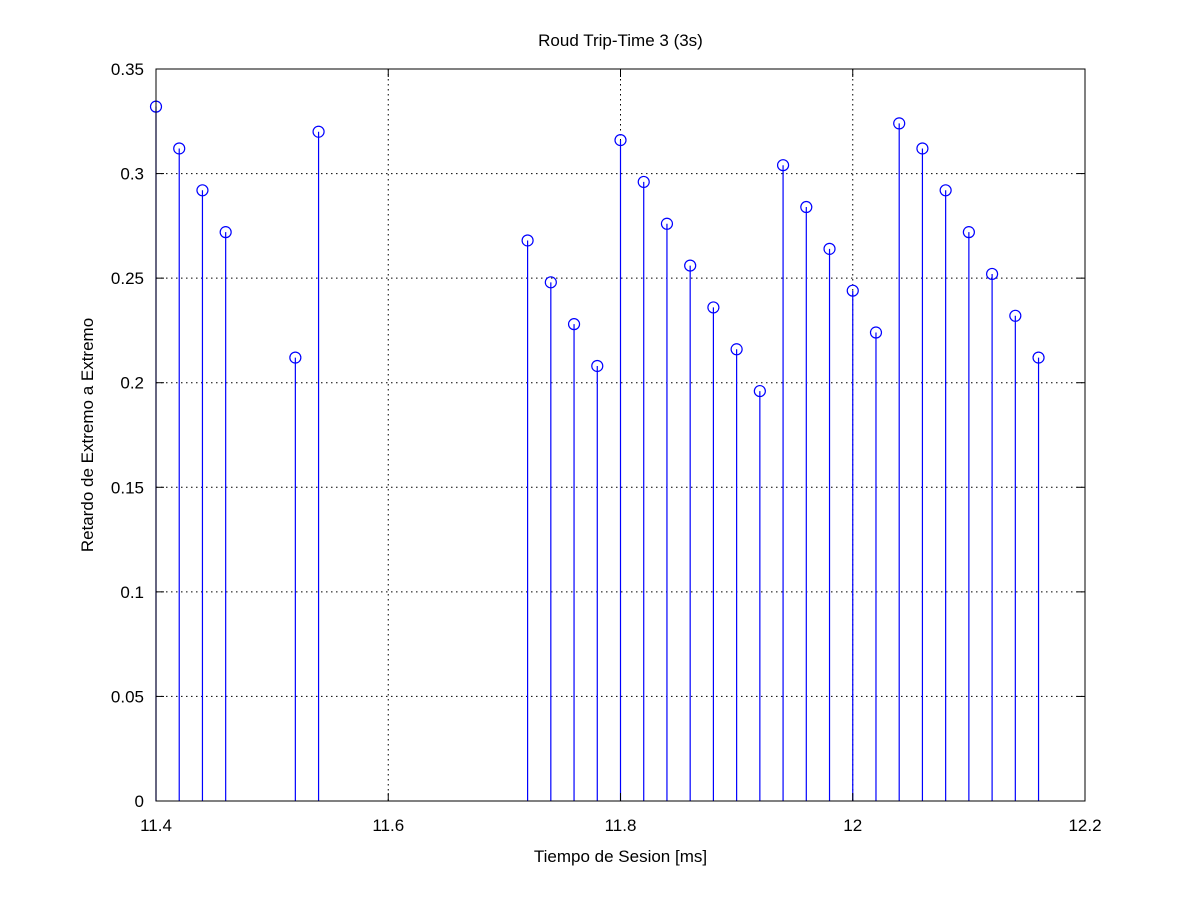  Describe the element at coordinates (621, 825) in the screenshot. I see `x-tick-label: 11.8` at that location.